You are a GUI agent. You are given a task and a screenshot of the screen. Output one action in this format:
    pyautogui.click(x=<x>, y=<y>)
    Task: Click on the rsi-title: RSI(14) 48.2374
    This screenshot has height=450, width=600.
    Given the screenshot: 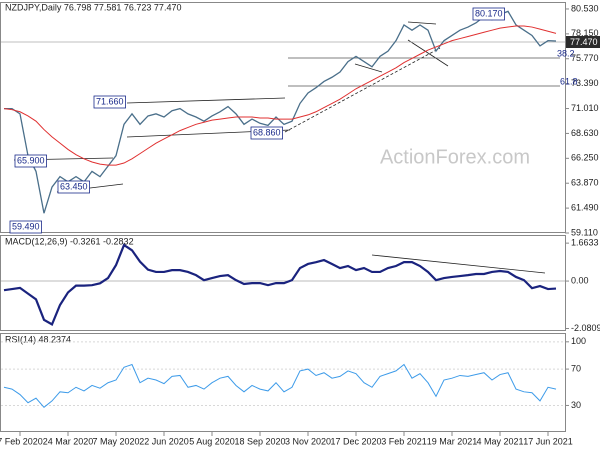 What is the action you would take?
    pyautogui.click(x=38, y=339)
    